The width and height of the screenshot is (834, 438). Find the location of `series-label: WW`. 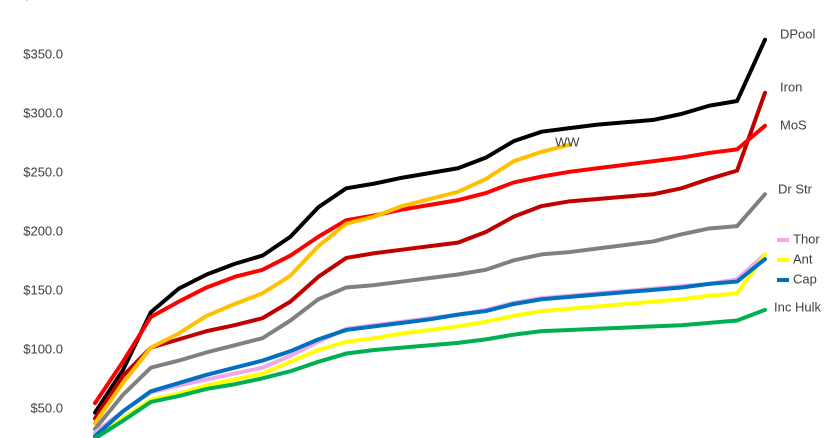

series-label: WW is located at coordinates (567, 141).